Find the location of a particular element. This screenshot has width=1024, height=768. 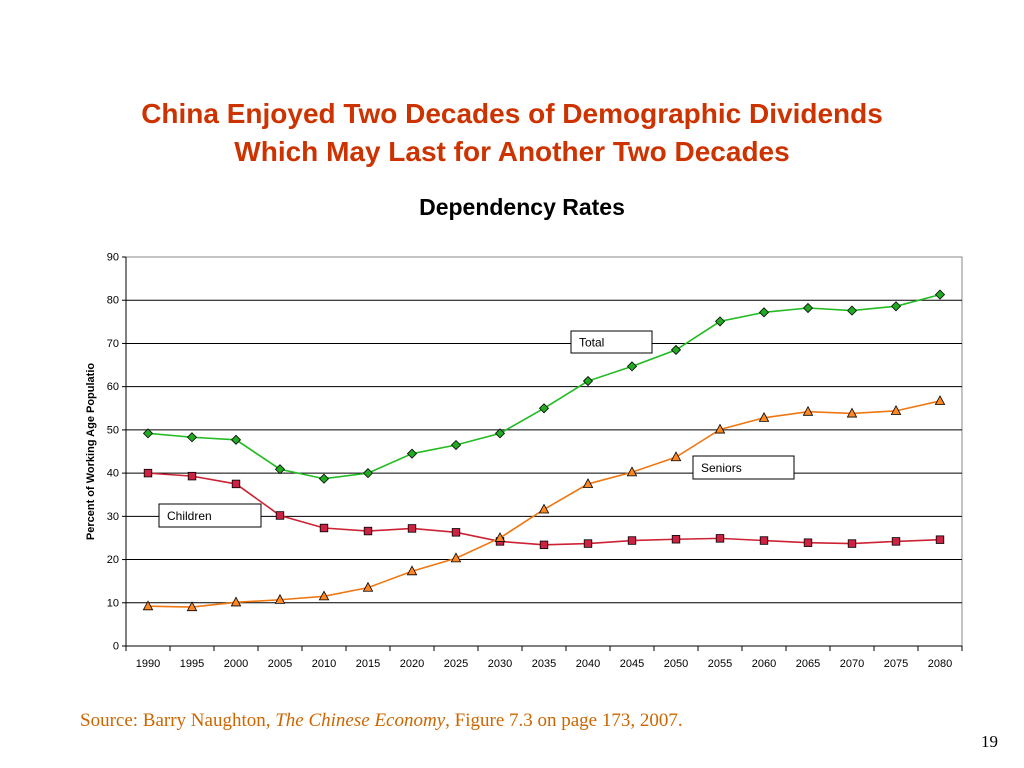

slide-title-line-2: Which May Last for Another Two Decades is located at coordinates (512, 151).